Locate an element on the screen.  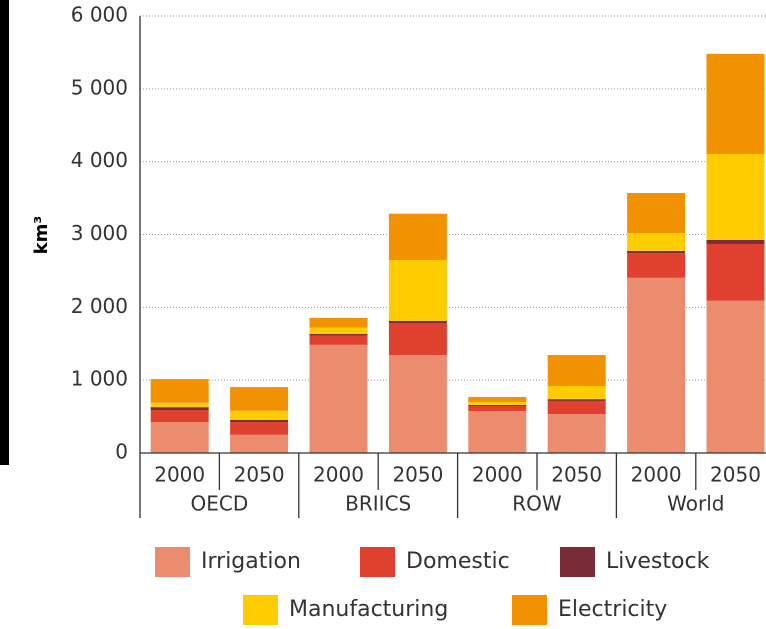
legend-label: Irrigation is located at coordinates (251, 561).